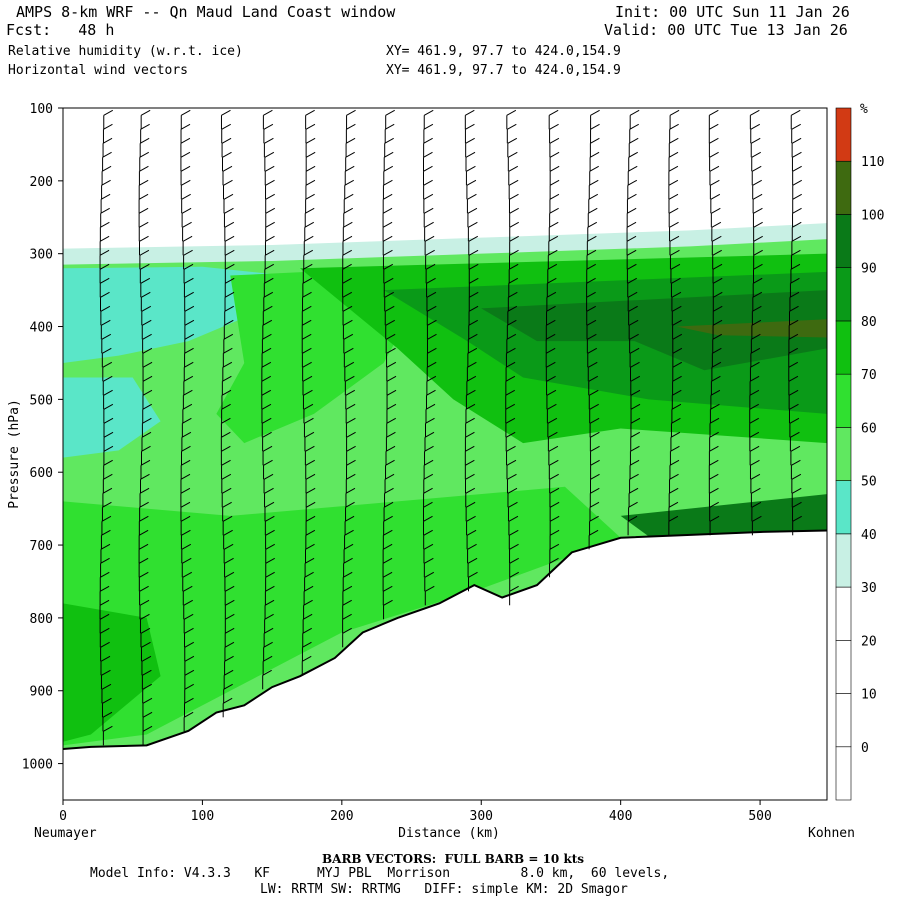 This screenshot has width=900, height=900. Describe the element at coordinates (654, 330) in the screenshot. I see `rh-90-100-region` at that location.